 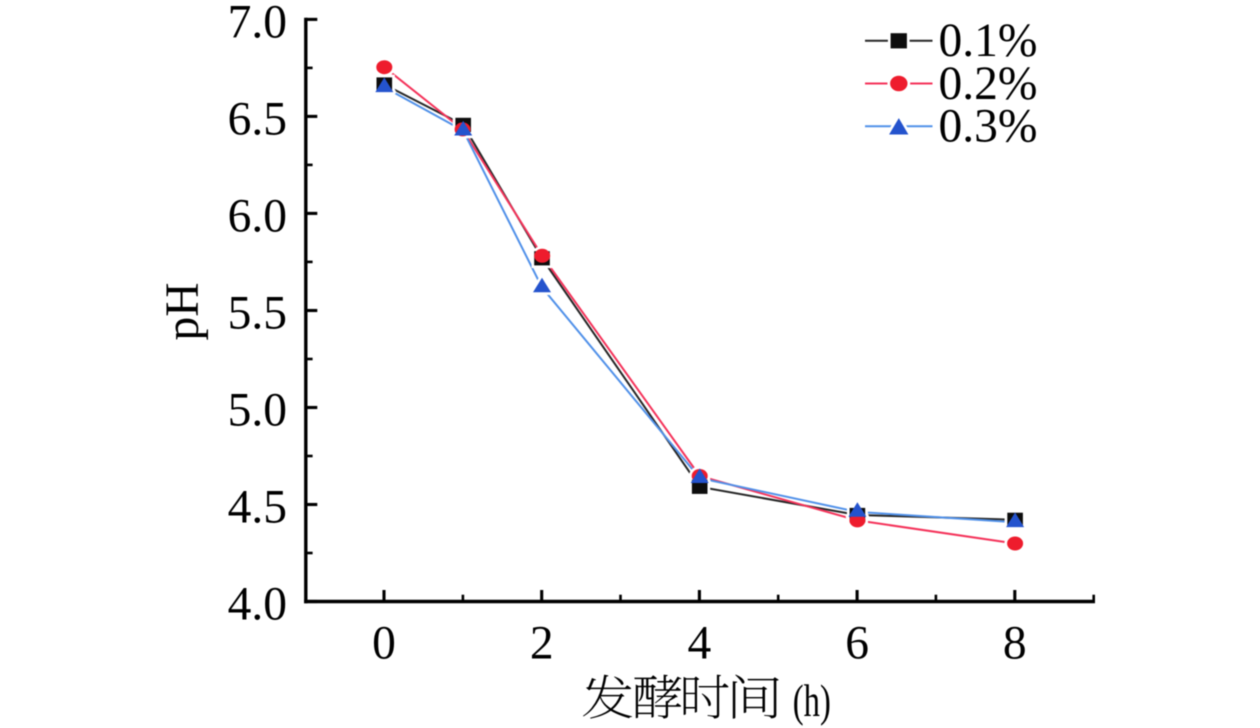 What do you see at coordinates (988, 41) in the screenshot?
I see `svg-text: 0.1%` at bounding box center [988, 41].